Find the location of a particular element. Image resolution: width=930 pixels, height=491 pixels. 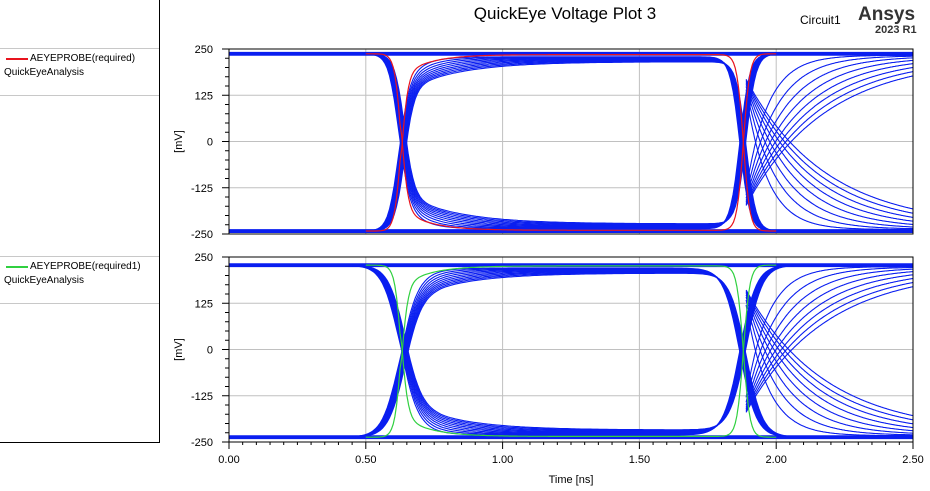

brand-version: 2023 R1 is located at coordinates (896, 30).